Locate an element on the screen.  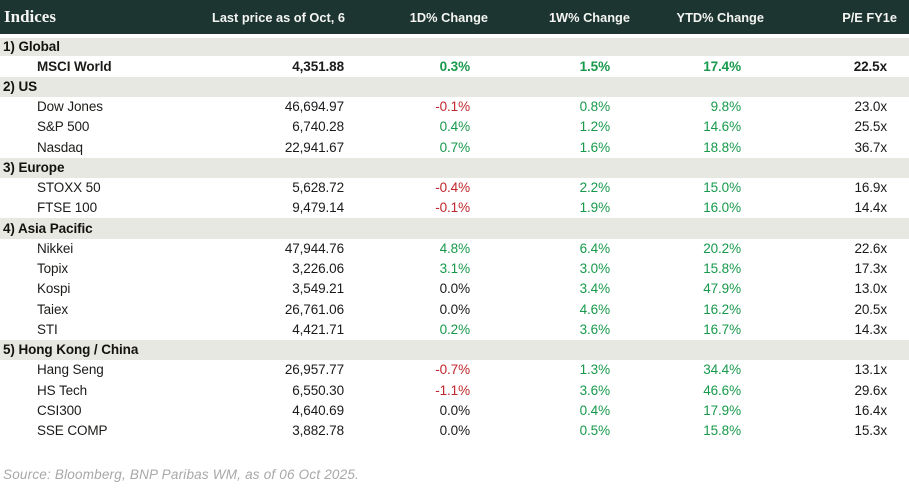
section-row: 5) Hong Kong / China is located at coordinates (454, 349).